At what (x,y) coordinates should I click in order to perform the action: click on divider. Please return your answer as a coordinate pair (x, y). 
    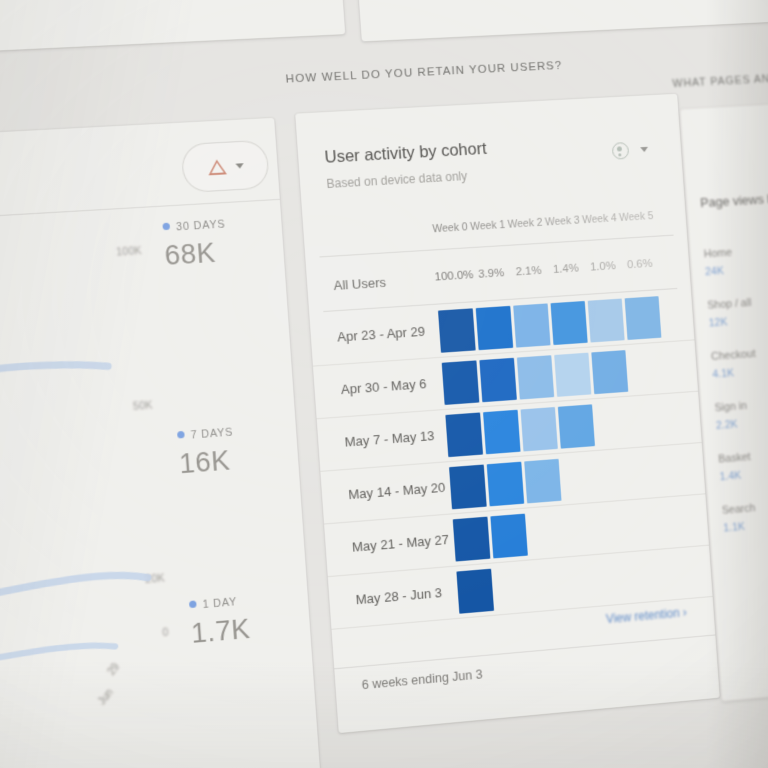
    Looking at the image, I should click on (525, 652).